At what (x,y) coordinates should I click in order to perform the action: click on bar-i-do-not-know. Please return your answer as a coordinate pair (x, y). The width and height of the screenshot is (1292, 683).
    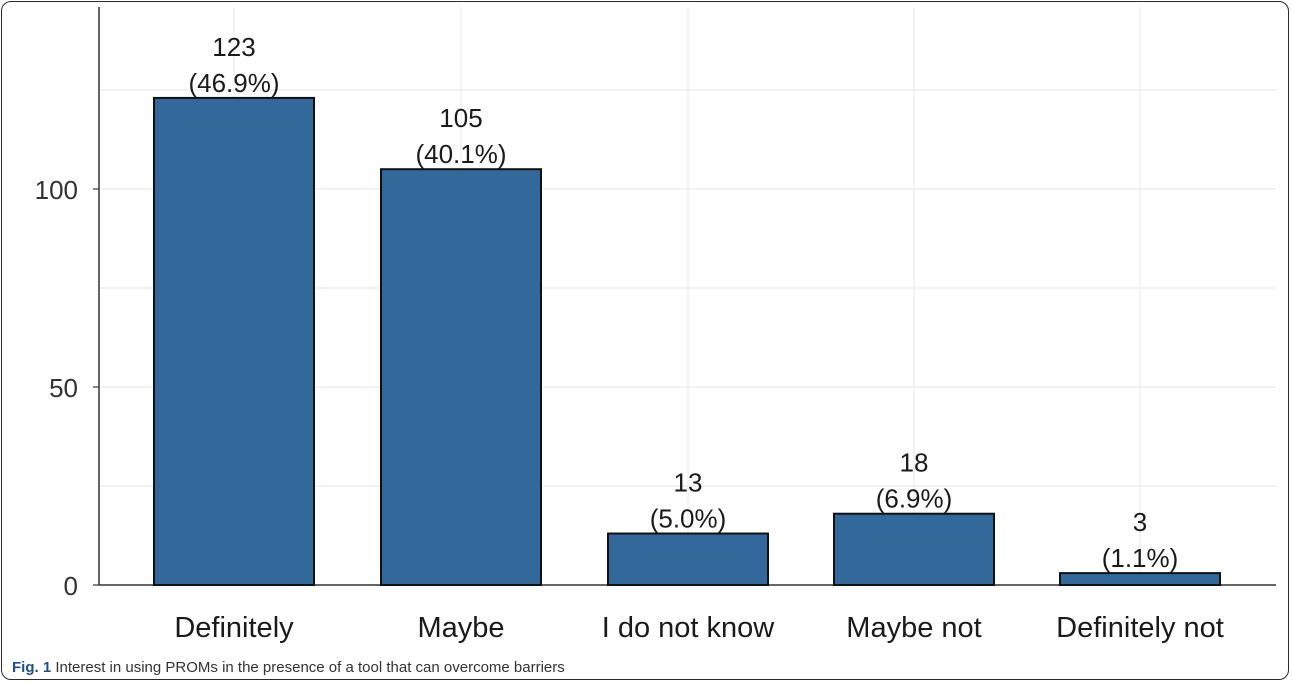
    Looking at the image, I should click on (688, 559).